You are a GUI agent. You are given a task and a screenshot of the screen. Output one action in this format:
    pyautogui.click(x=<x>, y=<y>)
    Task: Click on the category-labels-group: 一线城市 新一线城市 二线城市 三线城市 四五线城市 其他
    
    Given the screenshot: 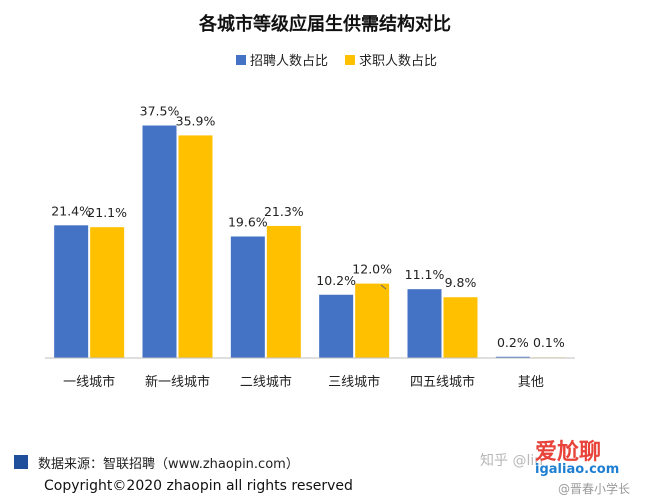 What is the action you would take?
    pyautogui.click(x=303, y=382)
    